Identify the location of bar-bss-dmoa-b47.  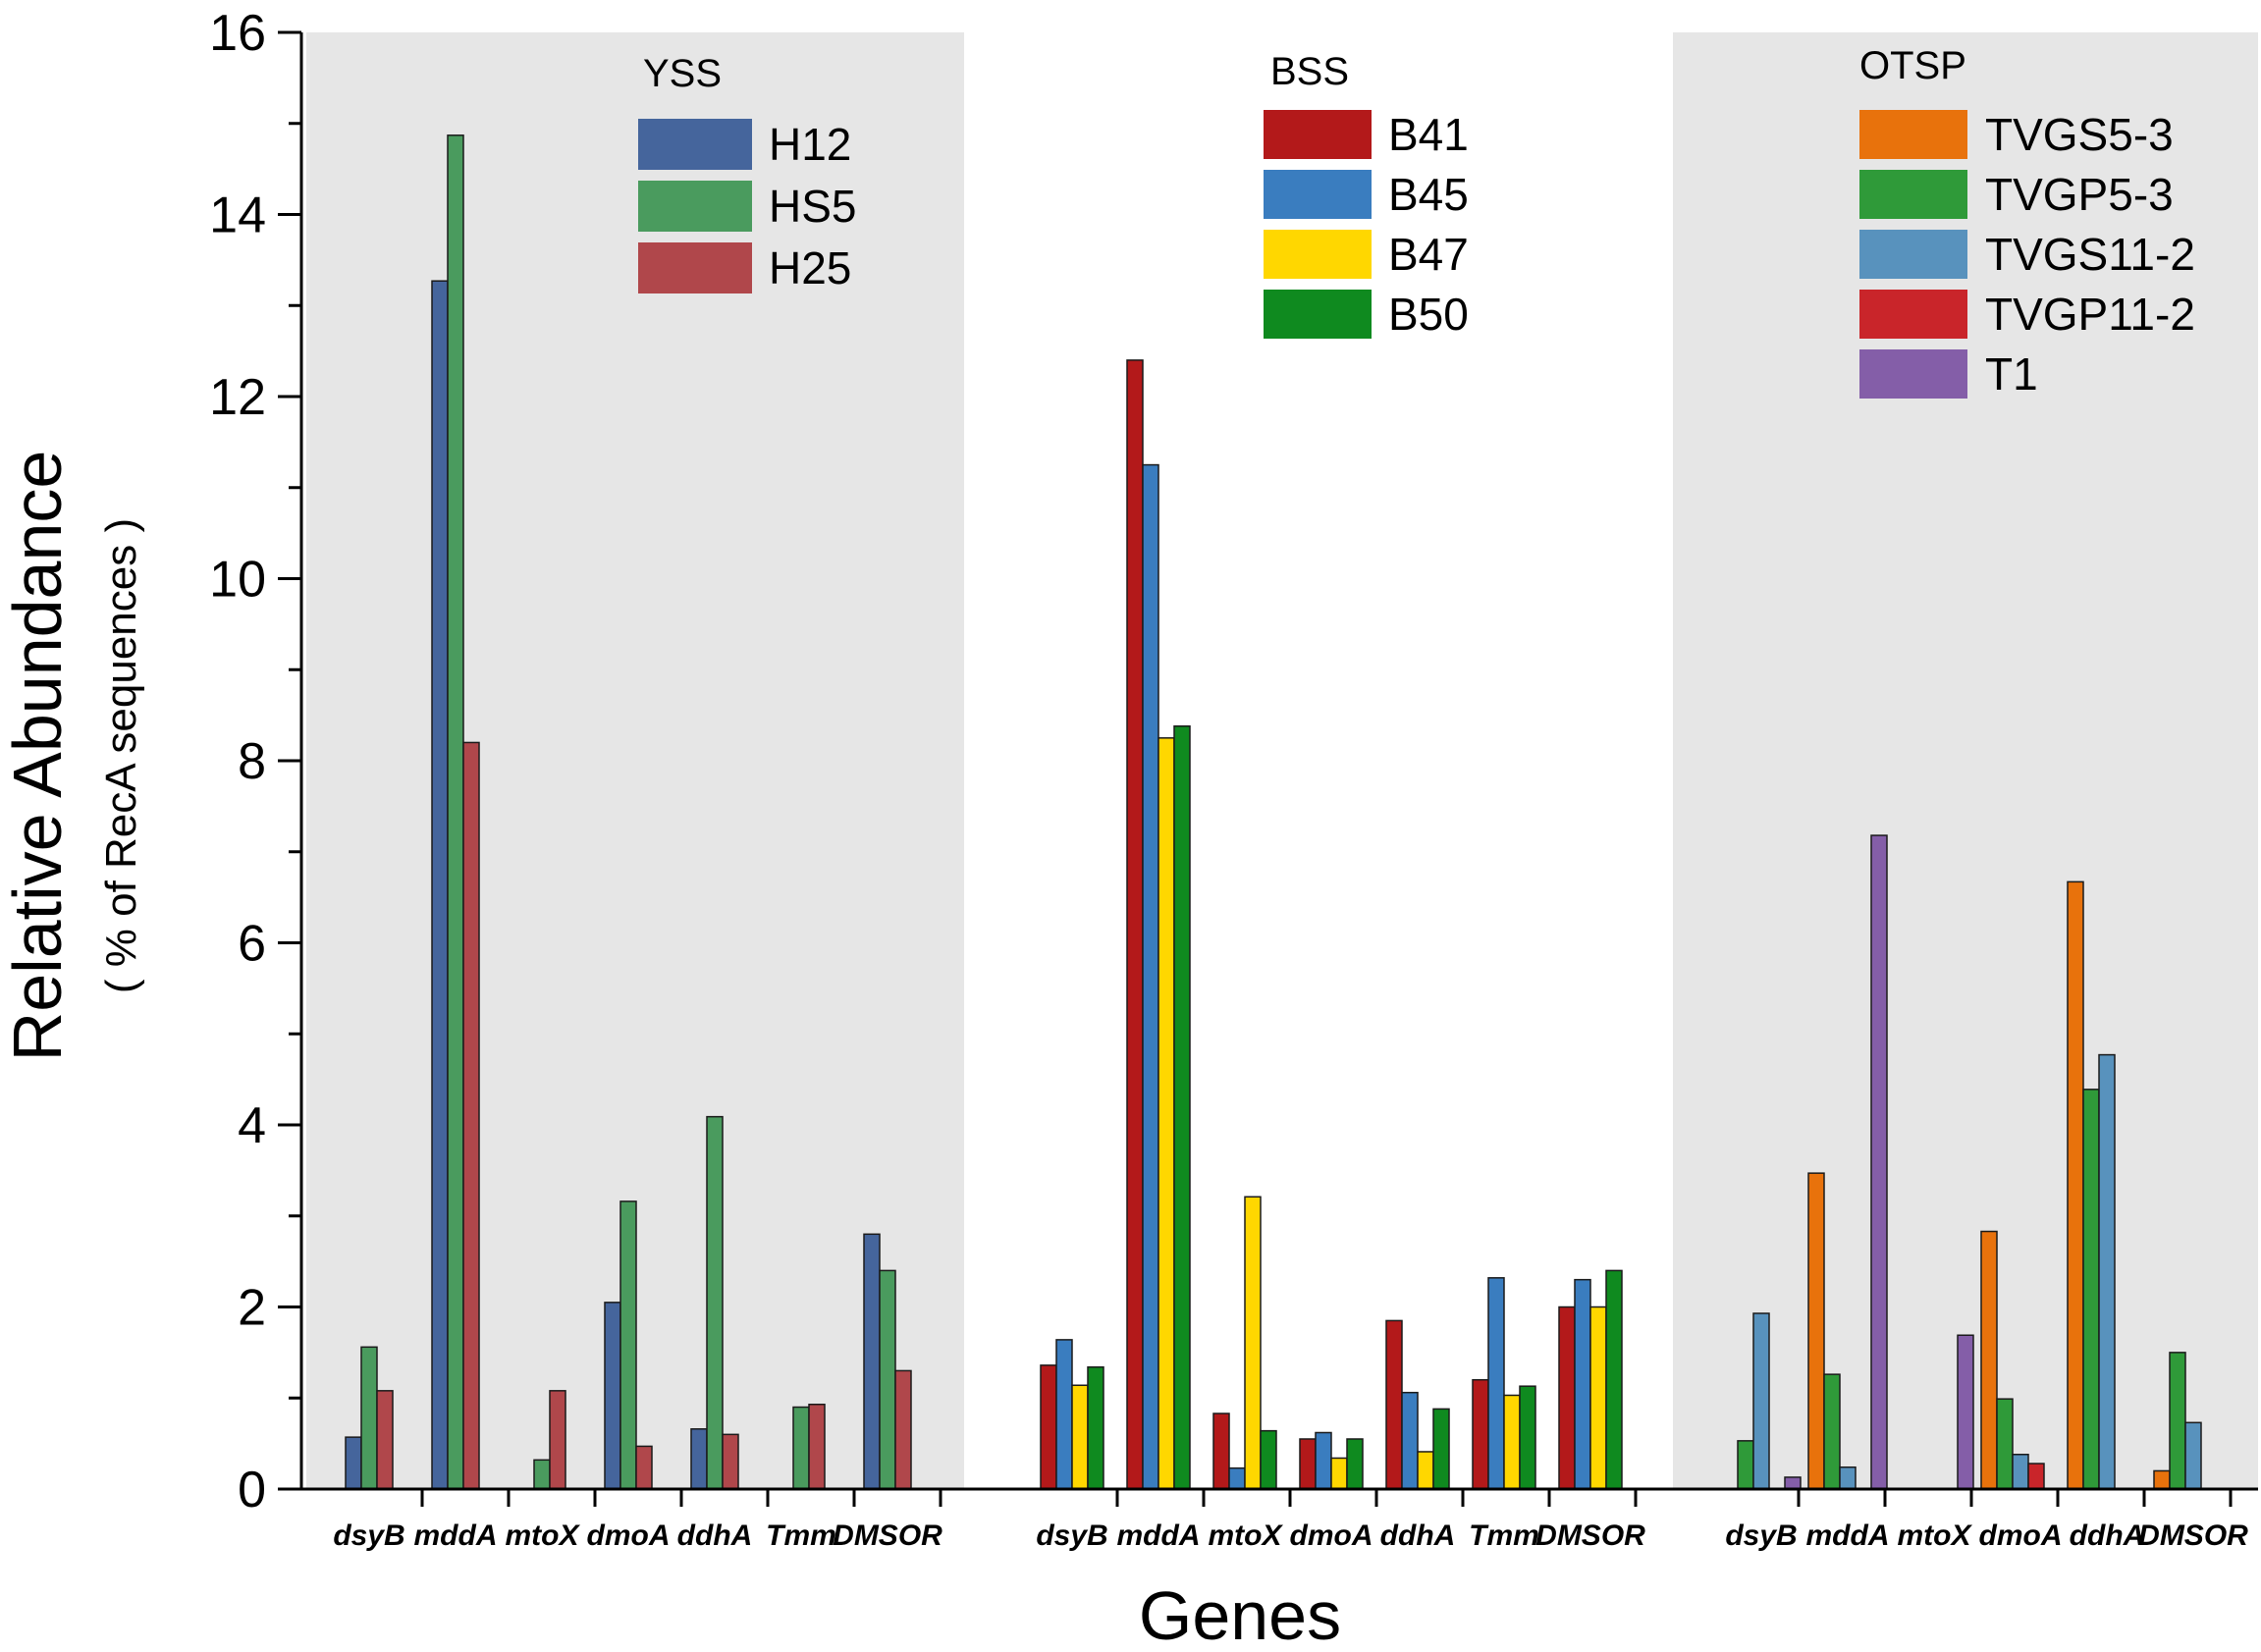
(1339, 1473).